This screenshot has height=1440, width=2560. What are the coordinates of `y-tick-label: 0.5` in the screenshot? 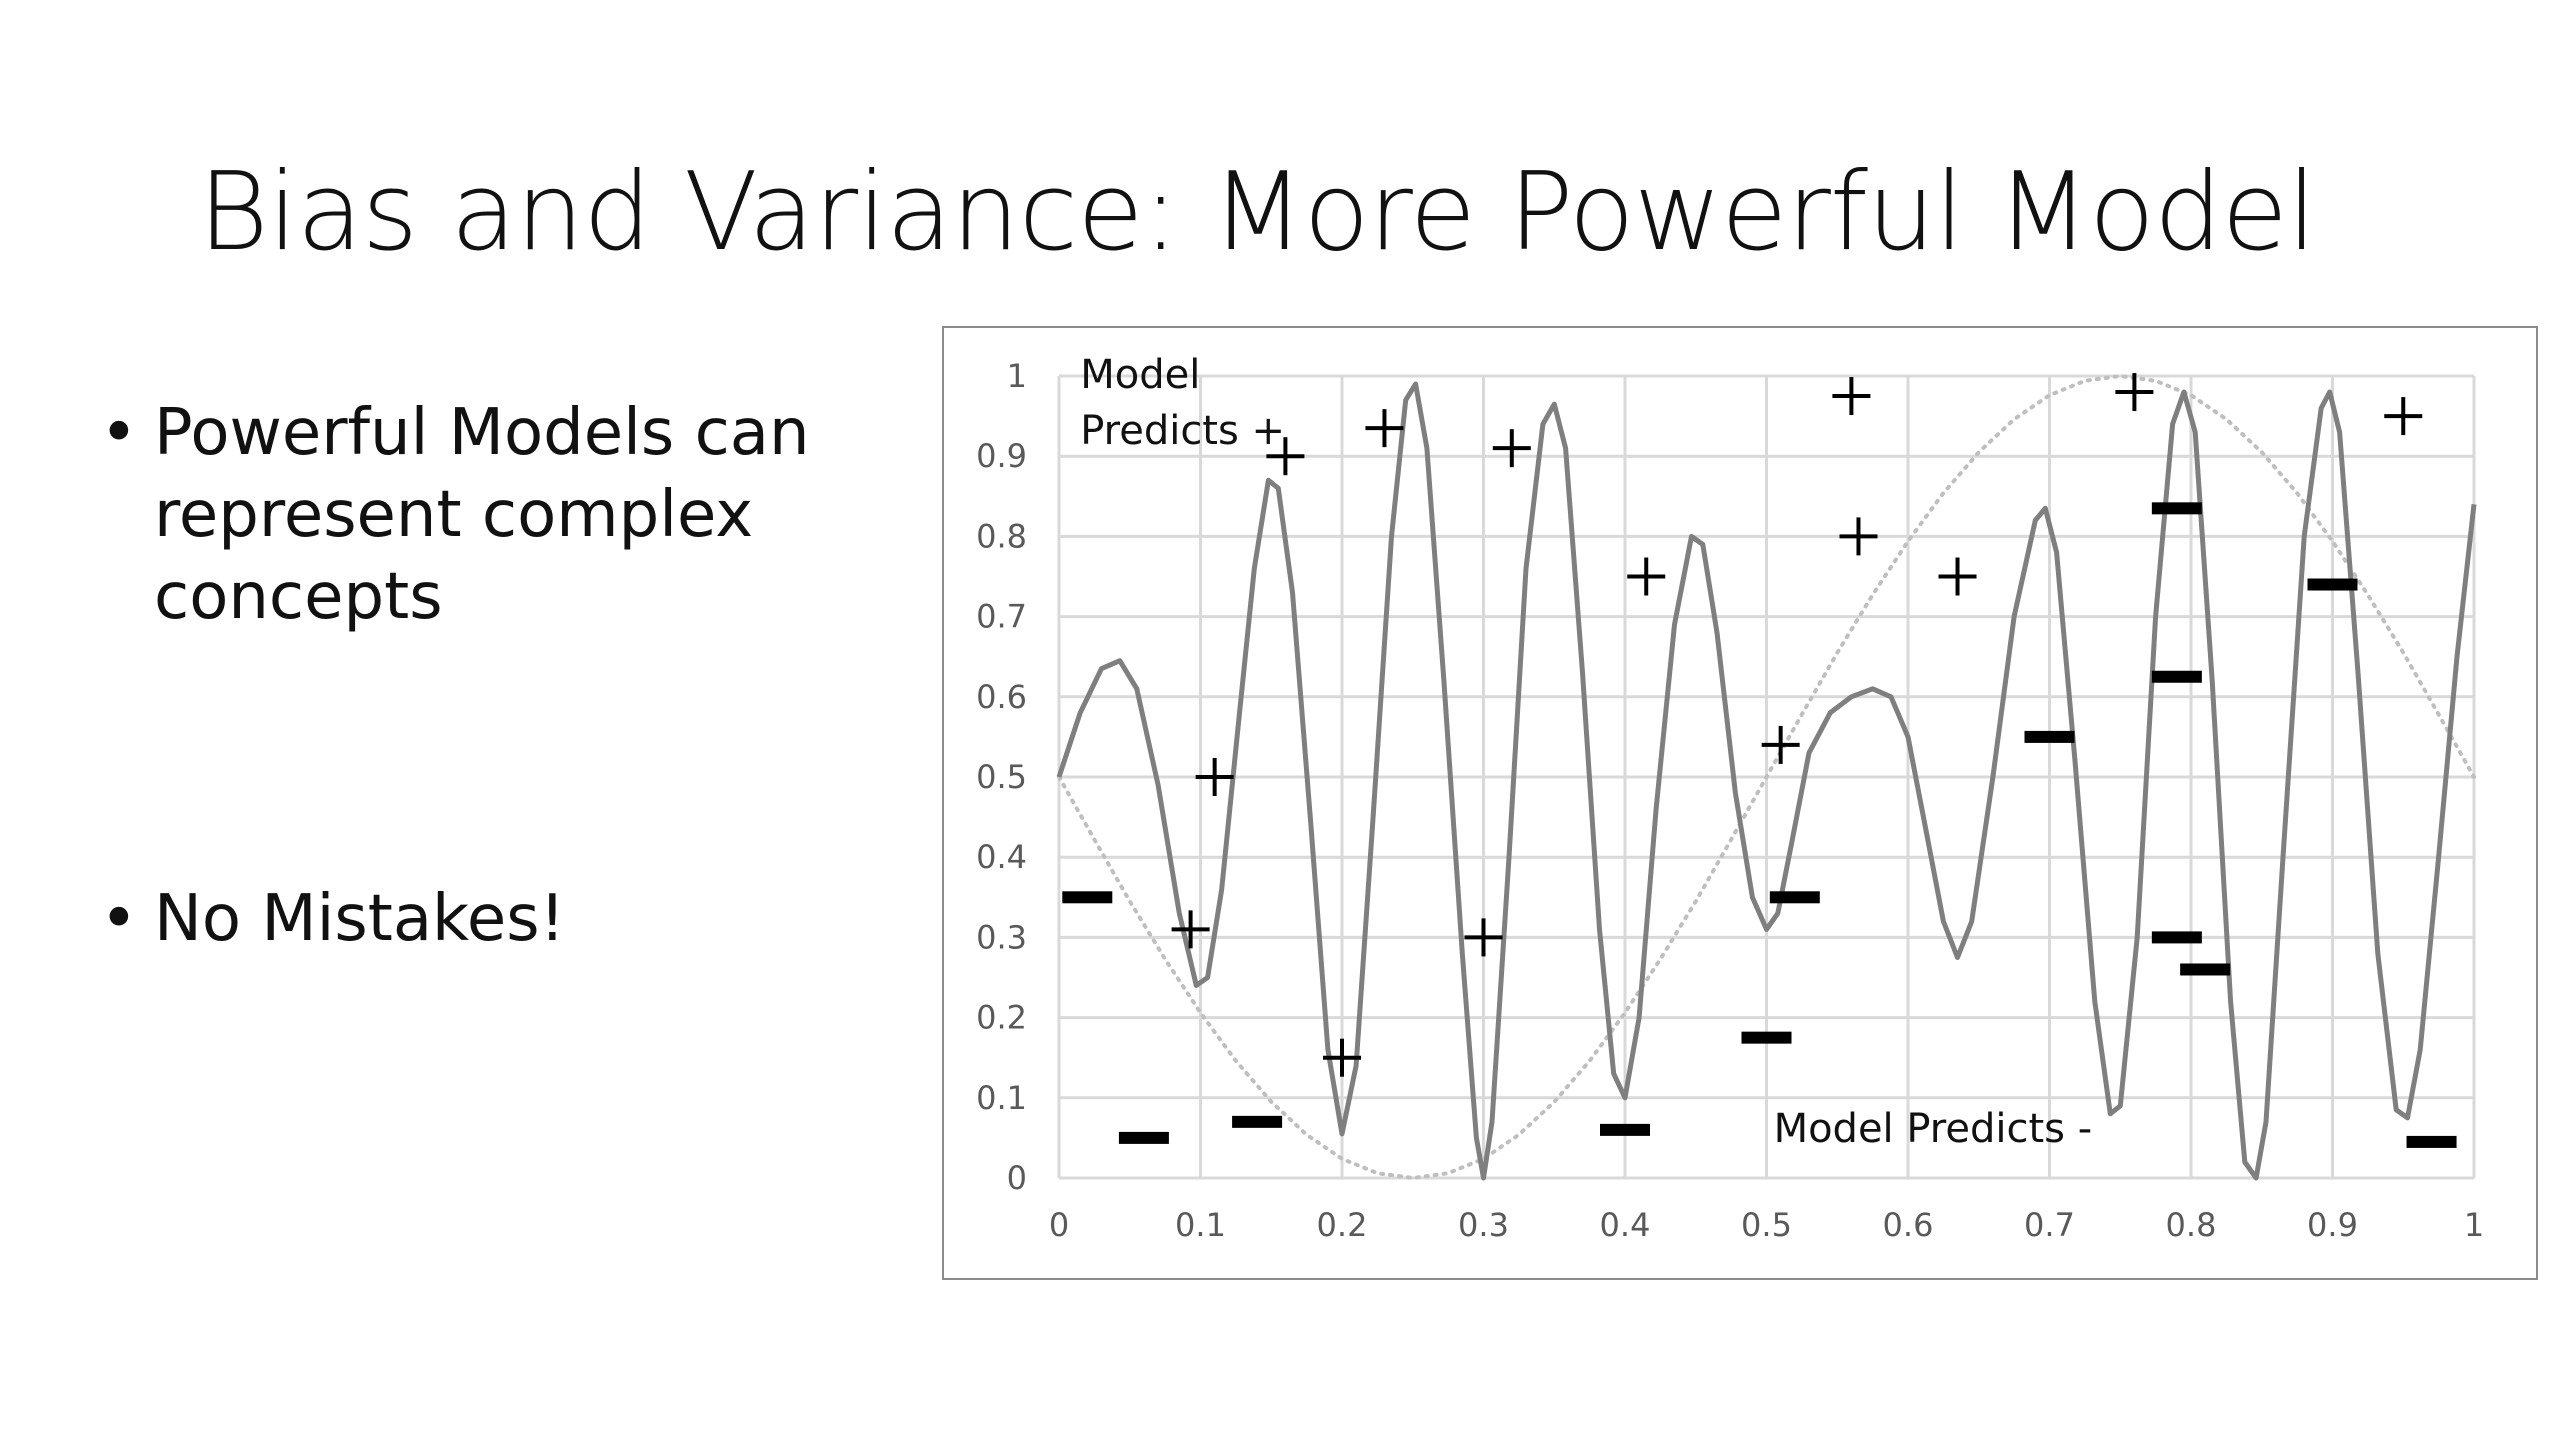 It's located at (1001, 777).